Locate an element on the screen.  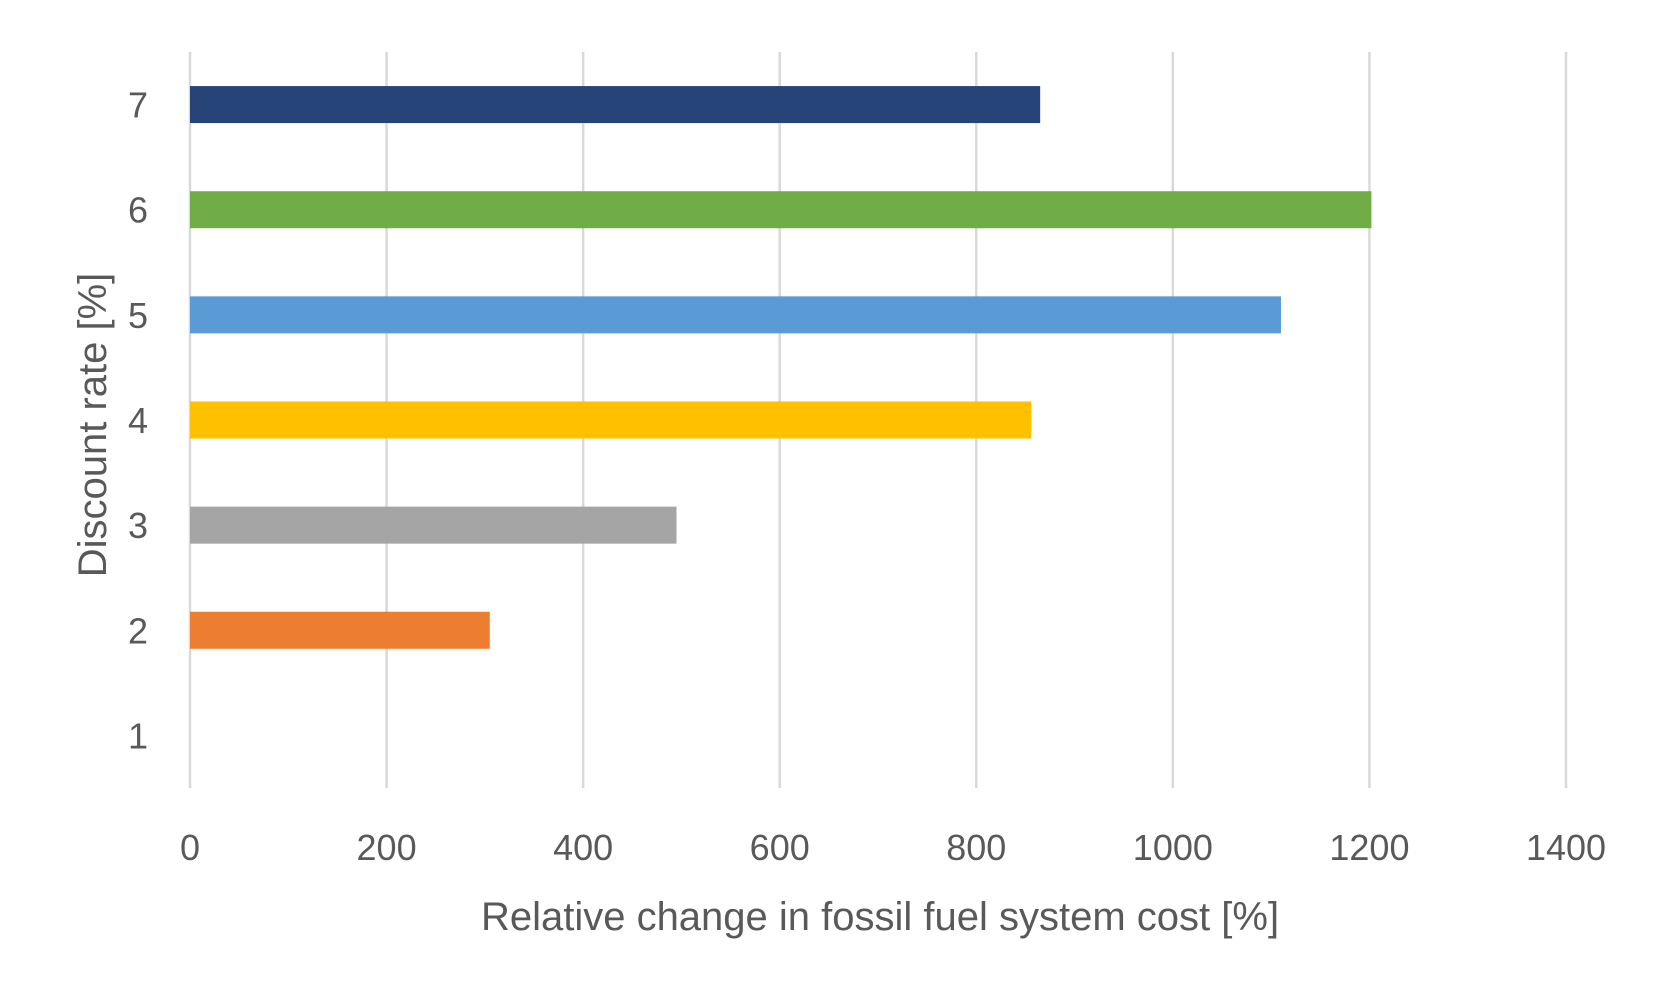
y-tick-label-1: 1 is located at coordinates (138, 735).